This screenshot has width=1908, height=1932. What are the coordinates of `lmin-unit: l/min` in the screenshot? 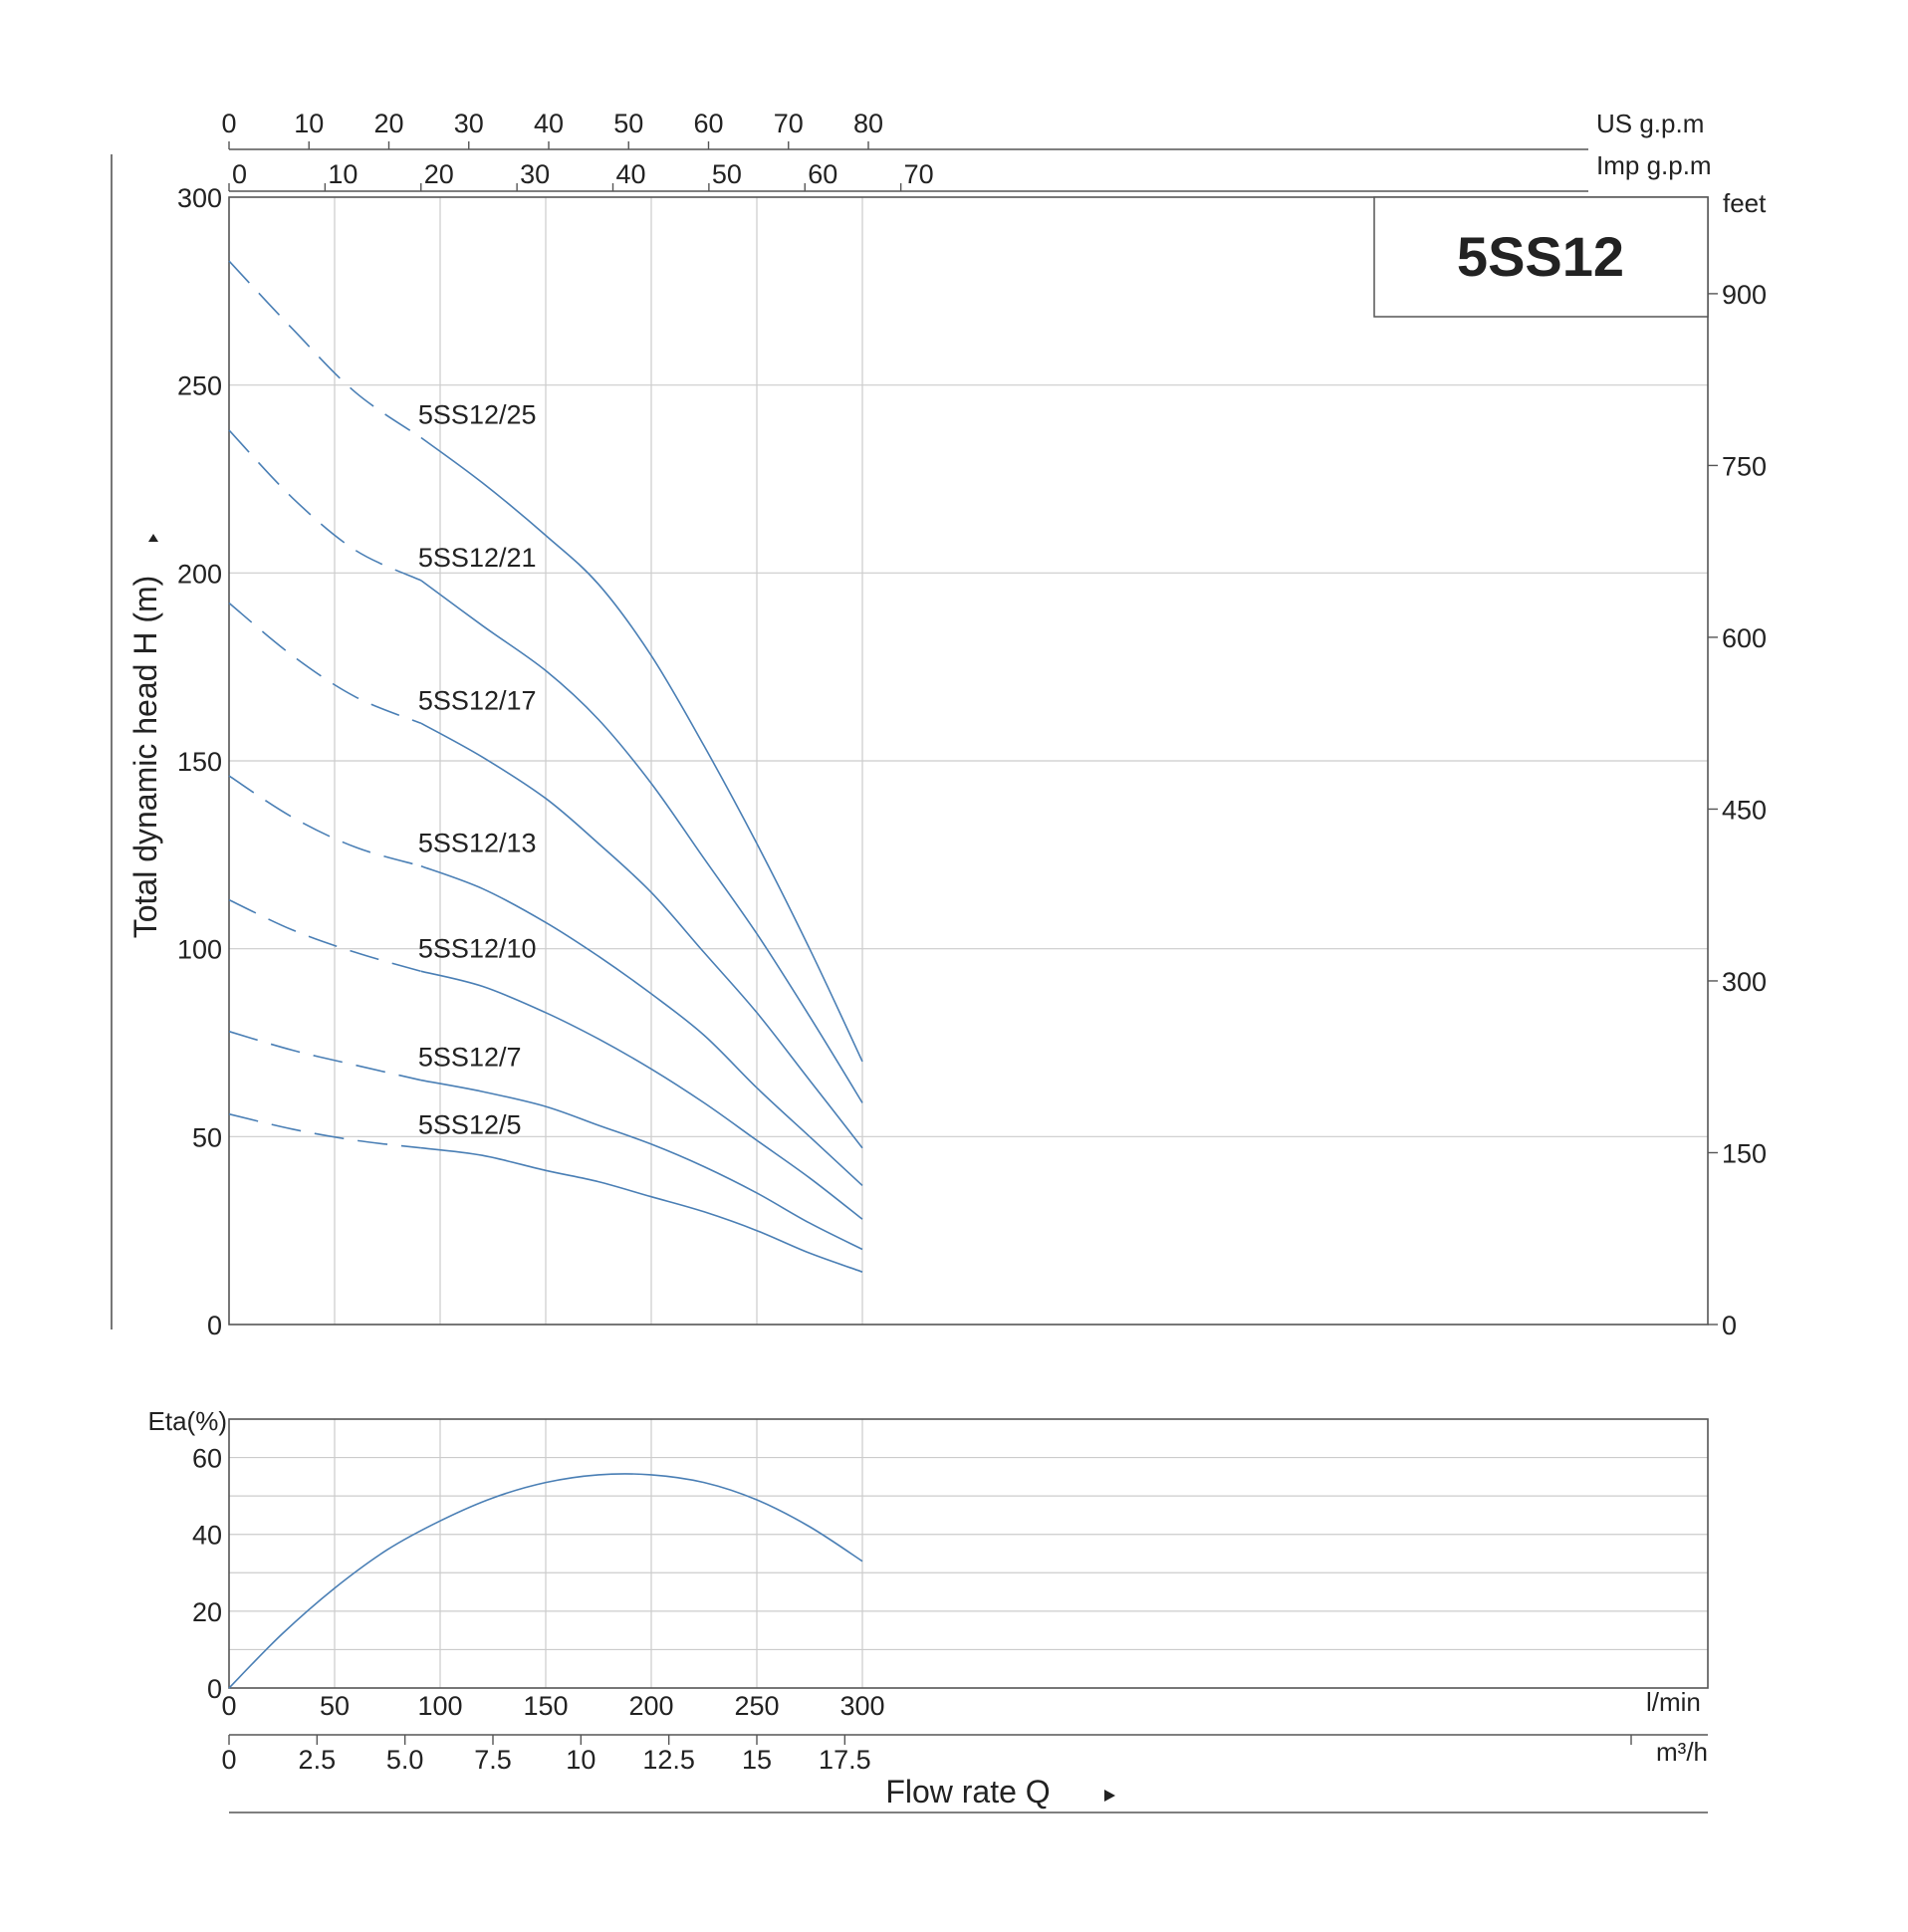 It's located at (1673, 1702).